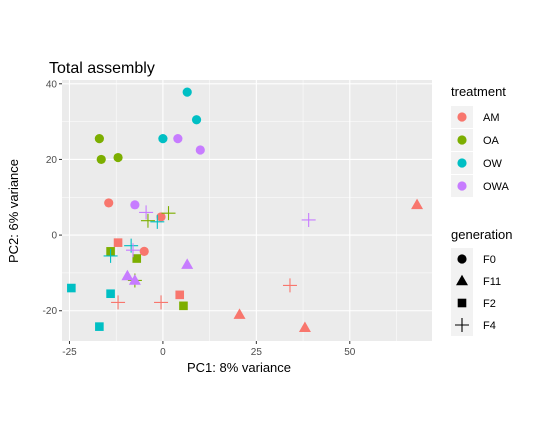 Image resolution: width=537 pixels, height=434 pixels. What do you see at coordinates (489, 326) in the screenshot?
I see `legend-label-f4: F4` at bounding box center [489, 326].